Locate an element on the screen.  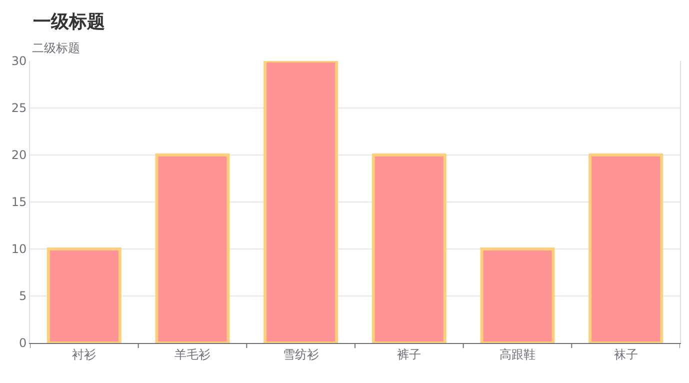
y-tick-label: 10 is located at coordinates (19, 249).